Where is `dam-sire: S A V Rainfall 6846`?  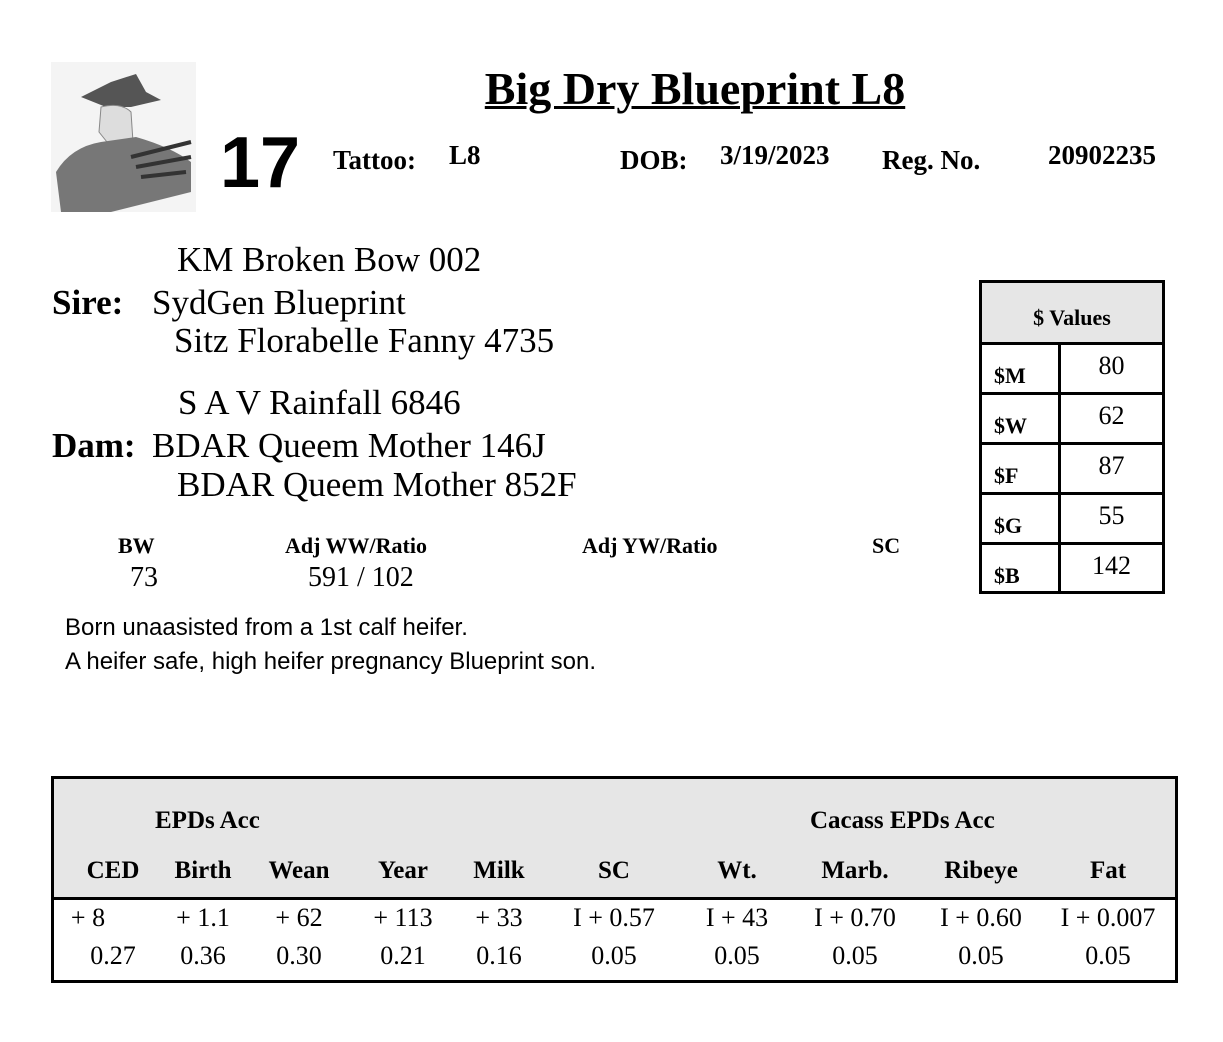 dam-sire: S A V Rainfall 6846 is located at coordinates (319, 402).